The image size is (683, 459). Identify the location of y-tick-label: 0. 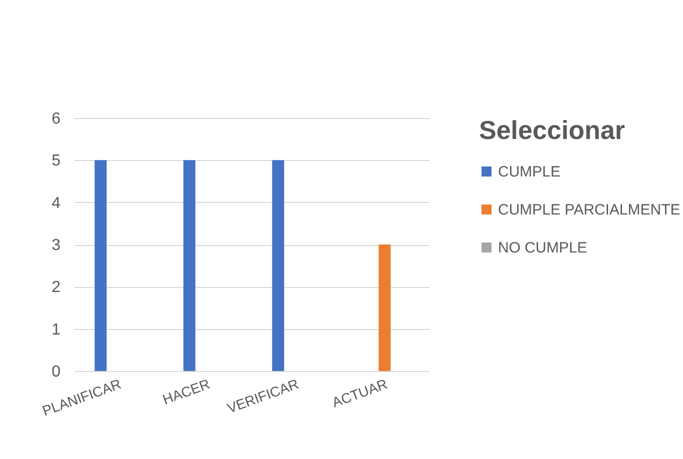
(56, 372).